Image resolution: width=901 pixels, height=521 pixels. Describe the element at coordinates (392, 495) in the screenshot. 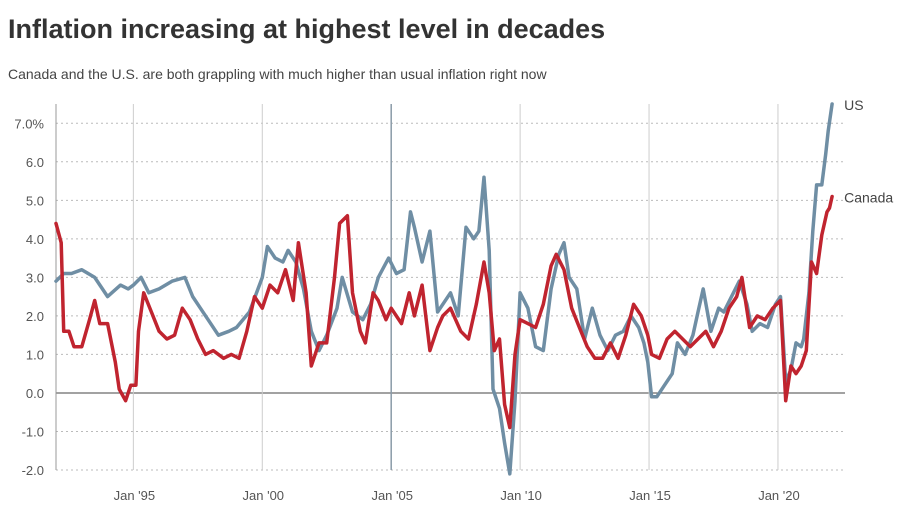

I see `x-tick-label: Jan '05` at that location.